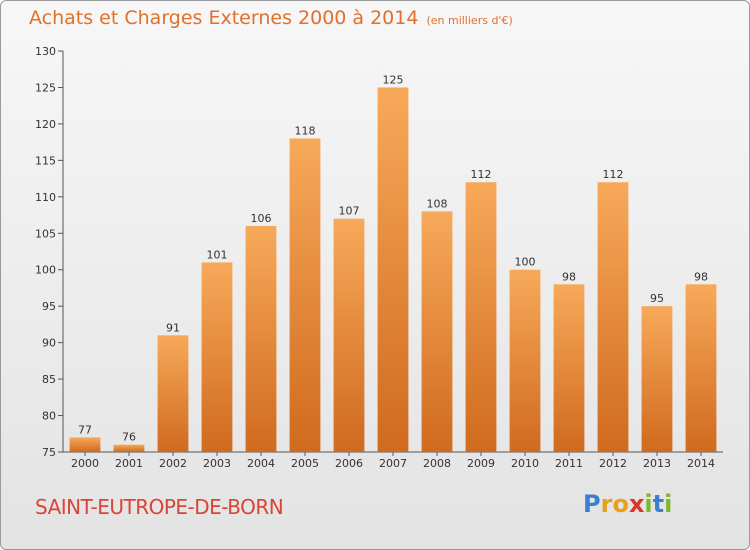 Image resolution: width=750 pixels, height=550 pixels. I want to click on y-tick-label: 105, so click(45, 233).